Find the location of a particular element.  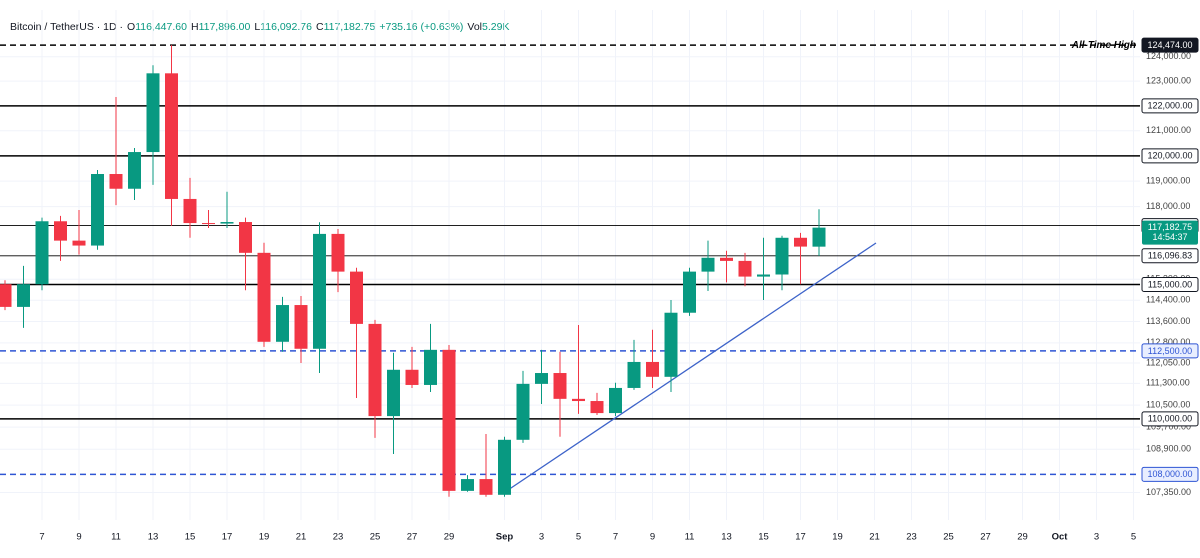

price-tag-countdown: 14:54:37 is located at coordinates (1169, 237).